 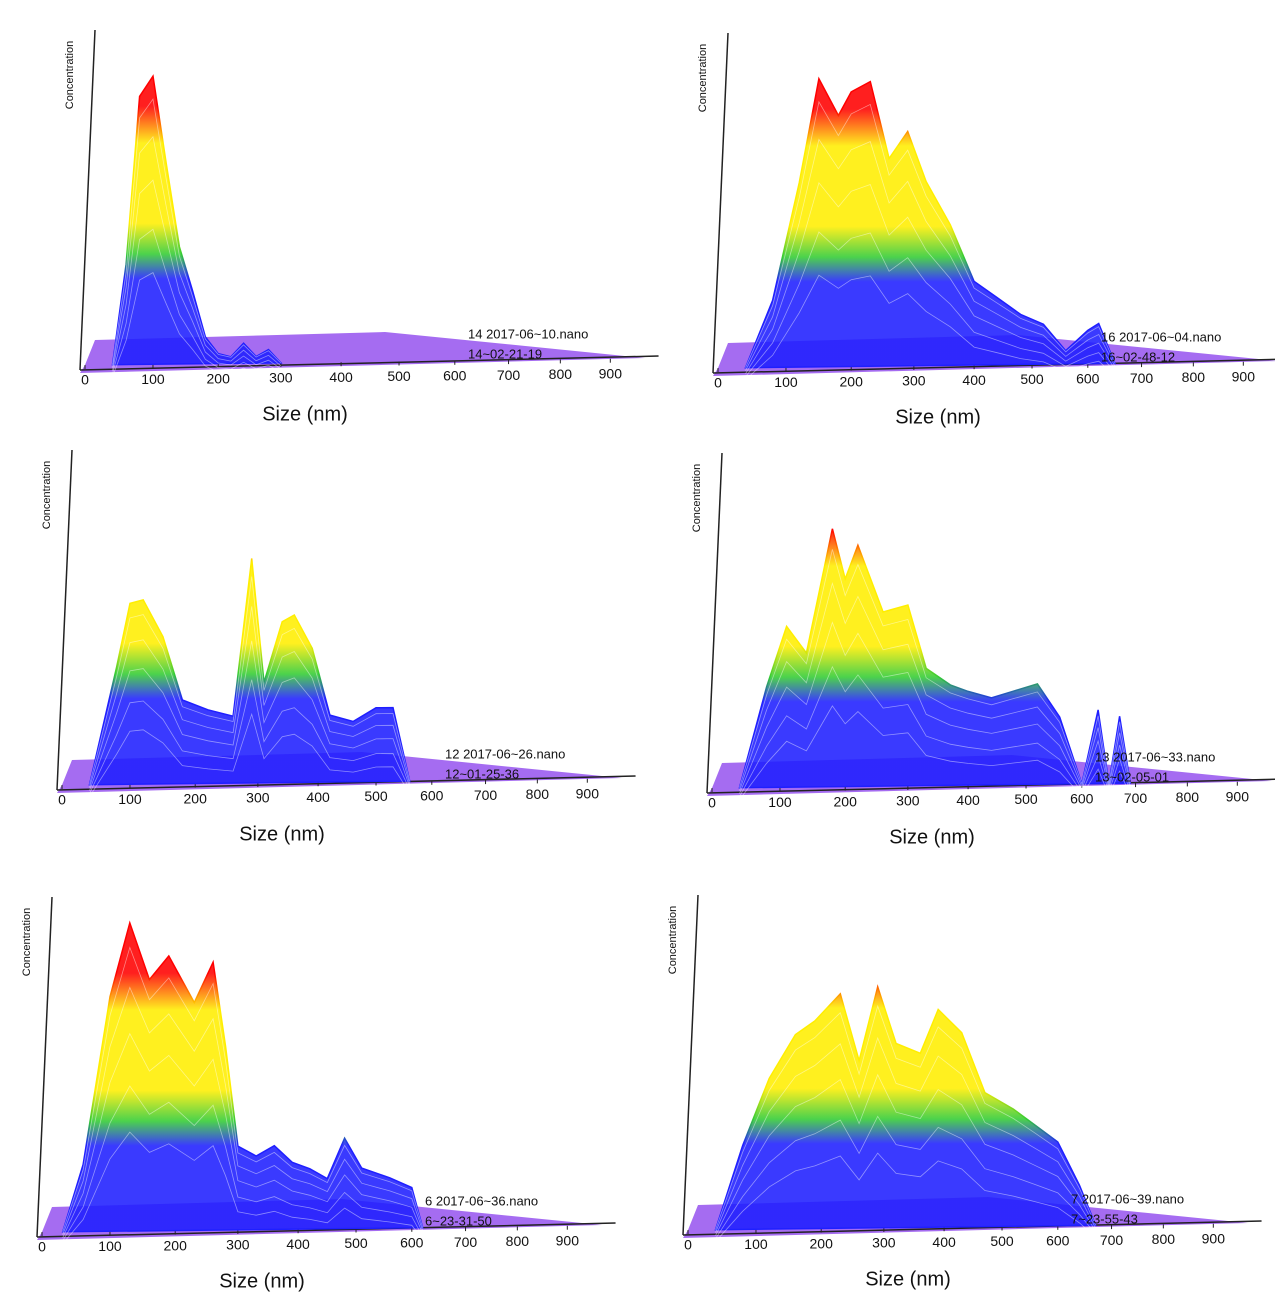 I want to click on annotation: 14 2017-06~10.nano, so click(x=528, y=333).